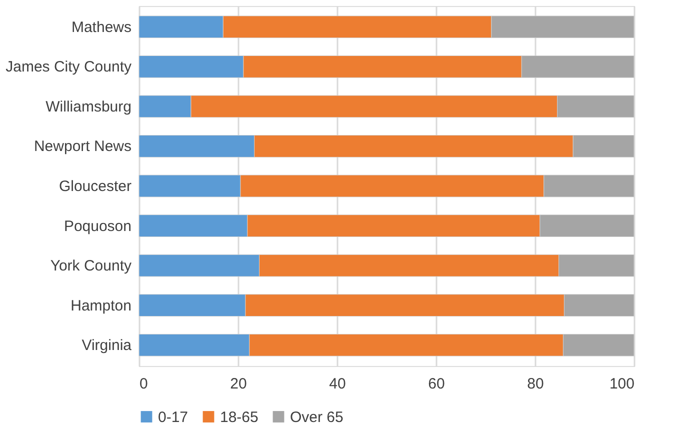  I want to click on x-tick-label: 100, so click(621, 384).